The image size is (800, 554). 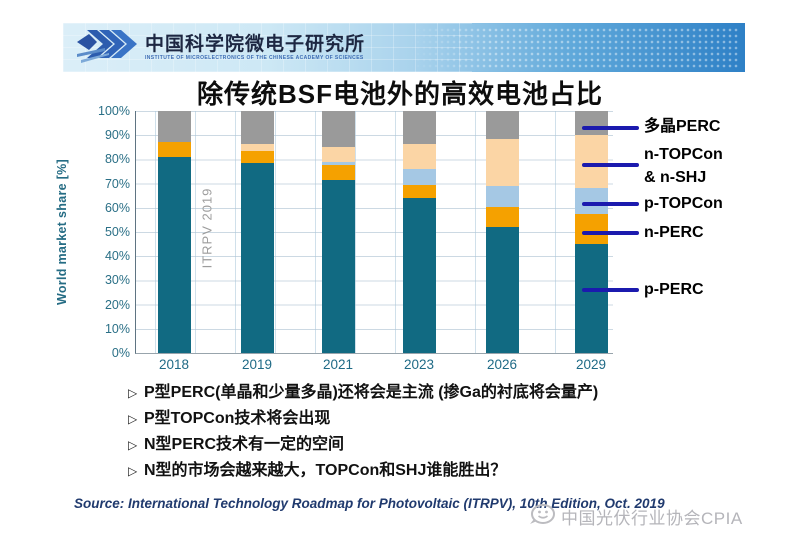 I want to click on bar-2018, so click(x=174, y=232).